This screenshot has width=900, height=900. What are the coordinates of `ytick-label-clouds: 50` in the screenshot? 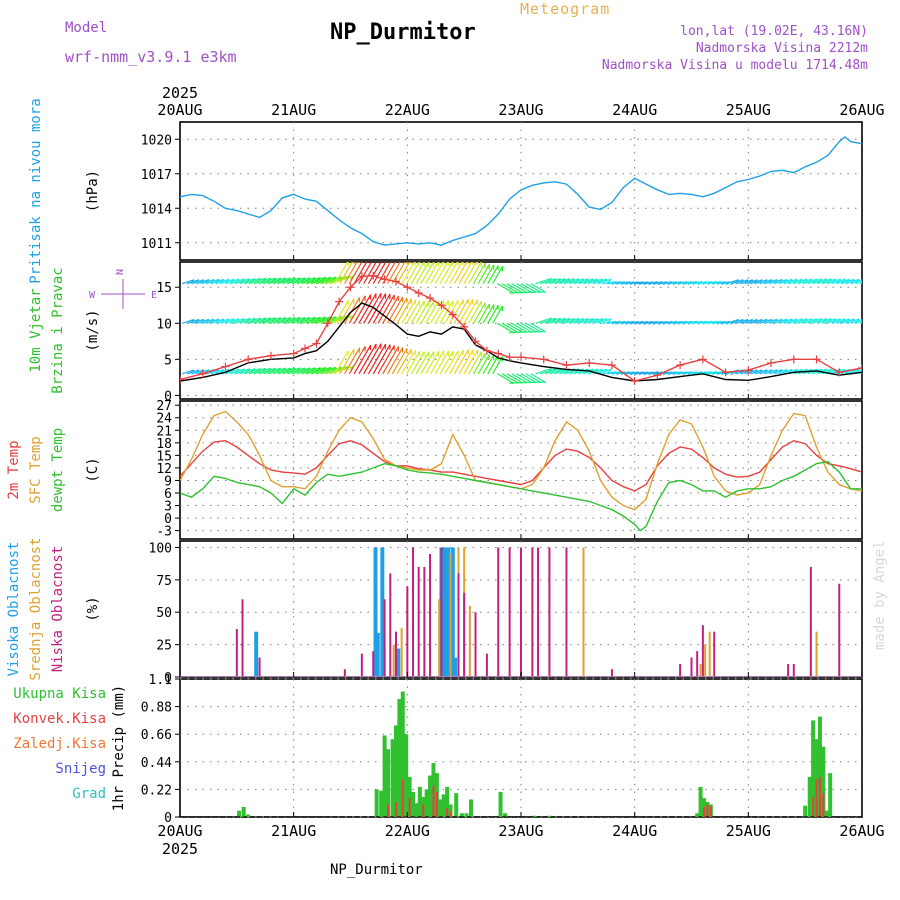 It's located at (164, 613).